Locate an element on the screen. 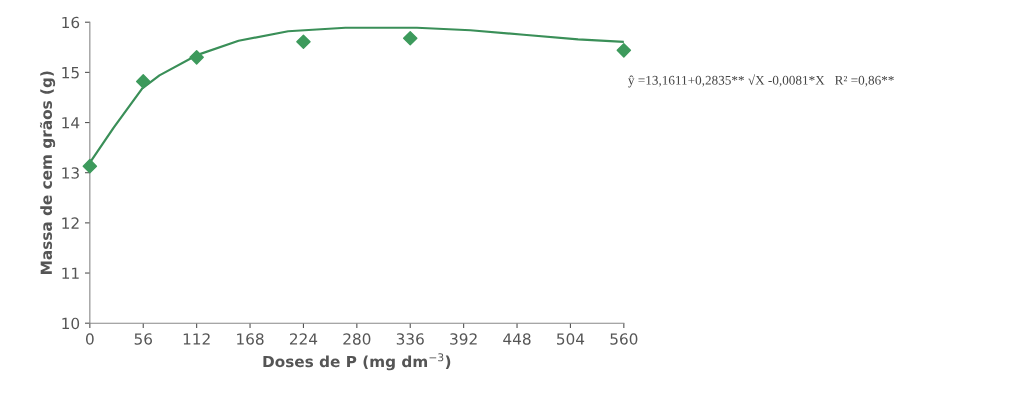 Image resolution: width=1021 pixels, height=404 pixels. y-tick-label: 10 is located at coordinates (71, 323).